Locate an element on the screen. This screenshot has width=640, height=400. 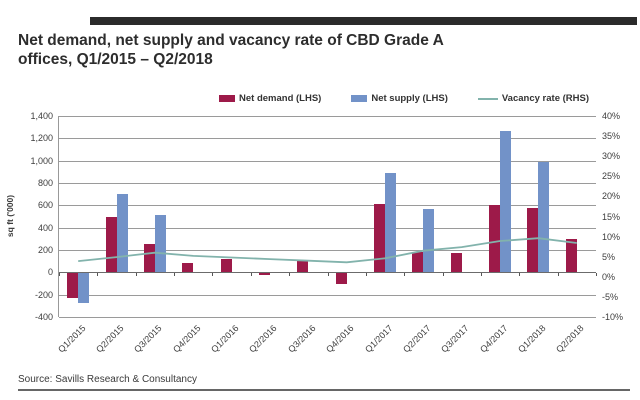
y-axis-tick-label-left: -400 is located at coordinates (43, 317).